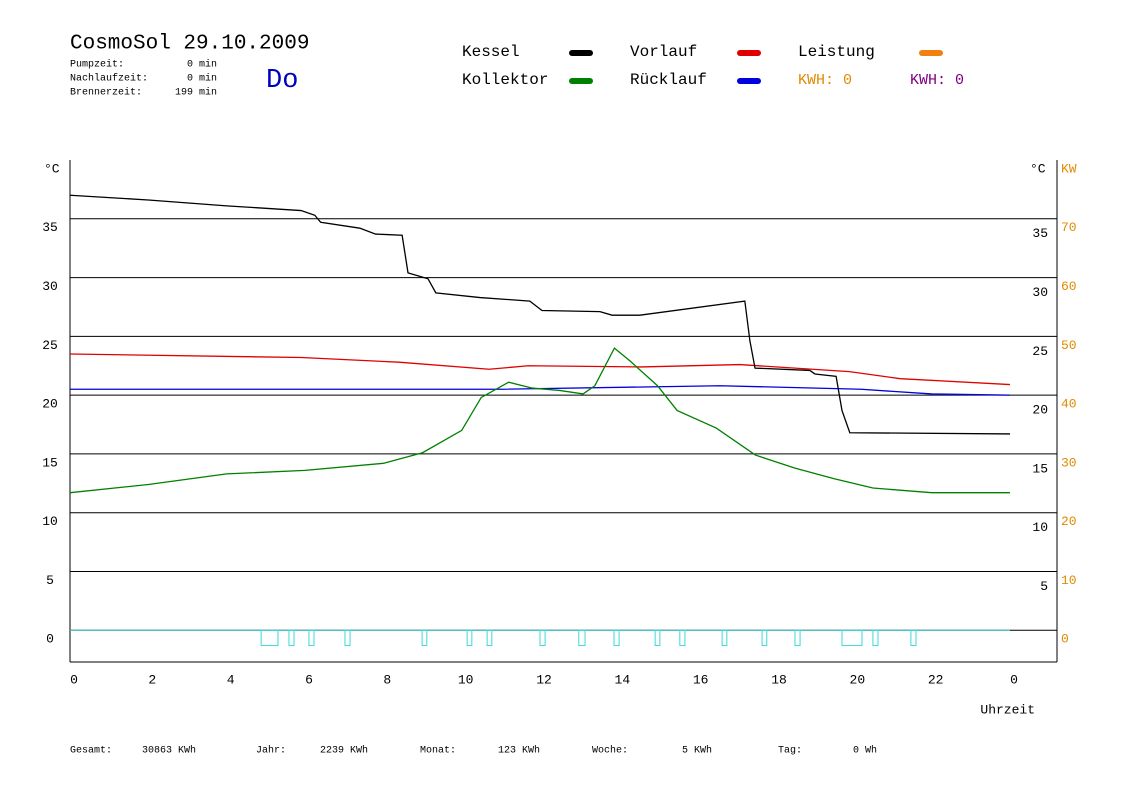 This screenshot has width=1148, height=812. What do you see at coordinates (505, 80) in the screenshot?
I see `legend-label: Kollektor` at bounding box center [505, 80].